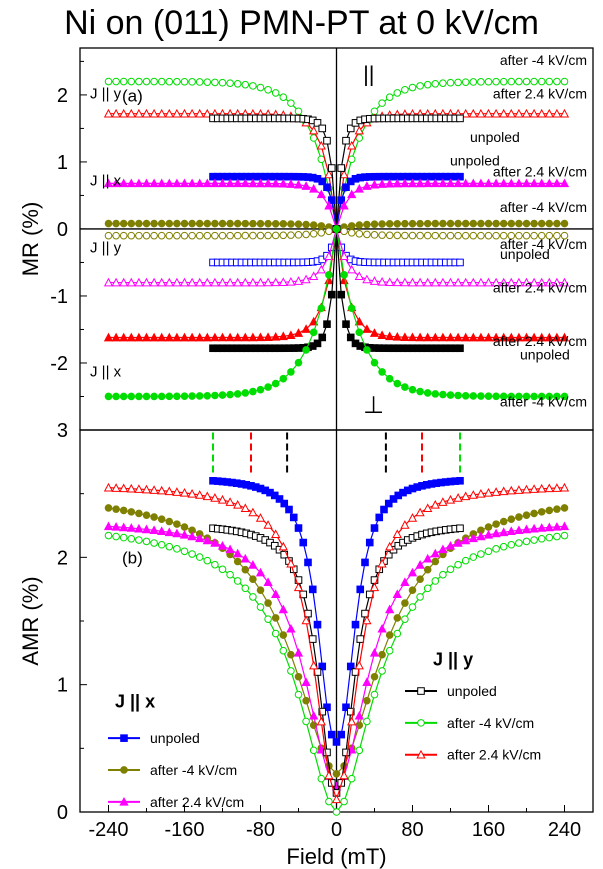  Describe the element at coordinates (132, 96) in the screenshot. I see `panel-a-label: (a)` at that location.